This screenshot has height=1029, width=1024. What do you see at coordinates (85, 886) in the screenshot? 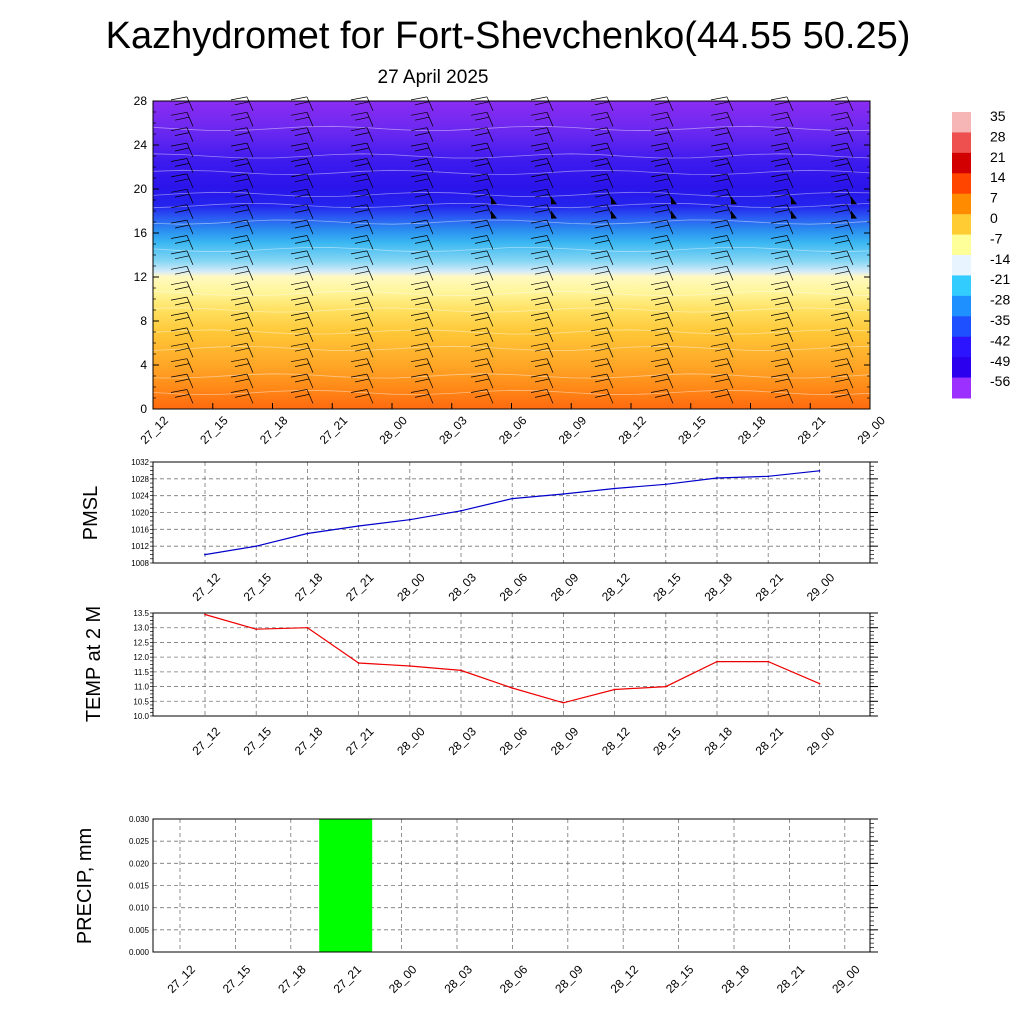
I see `y-axis-label: PRECIP, mm` at bounding box center [85, 886].